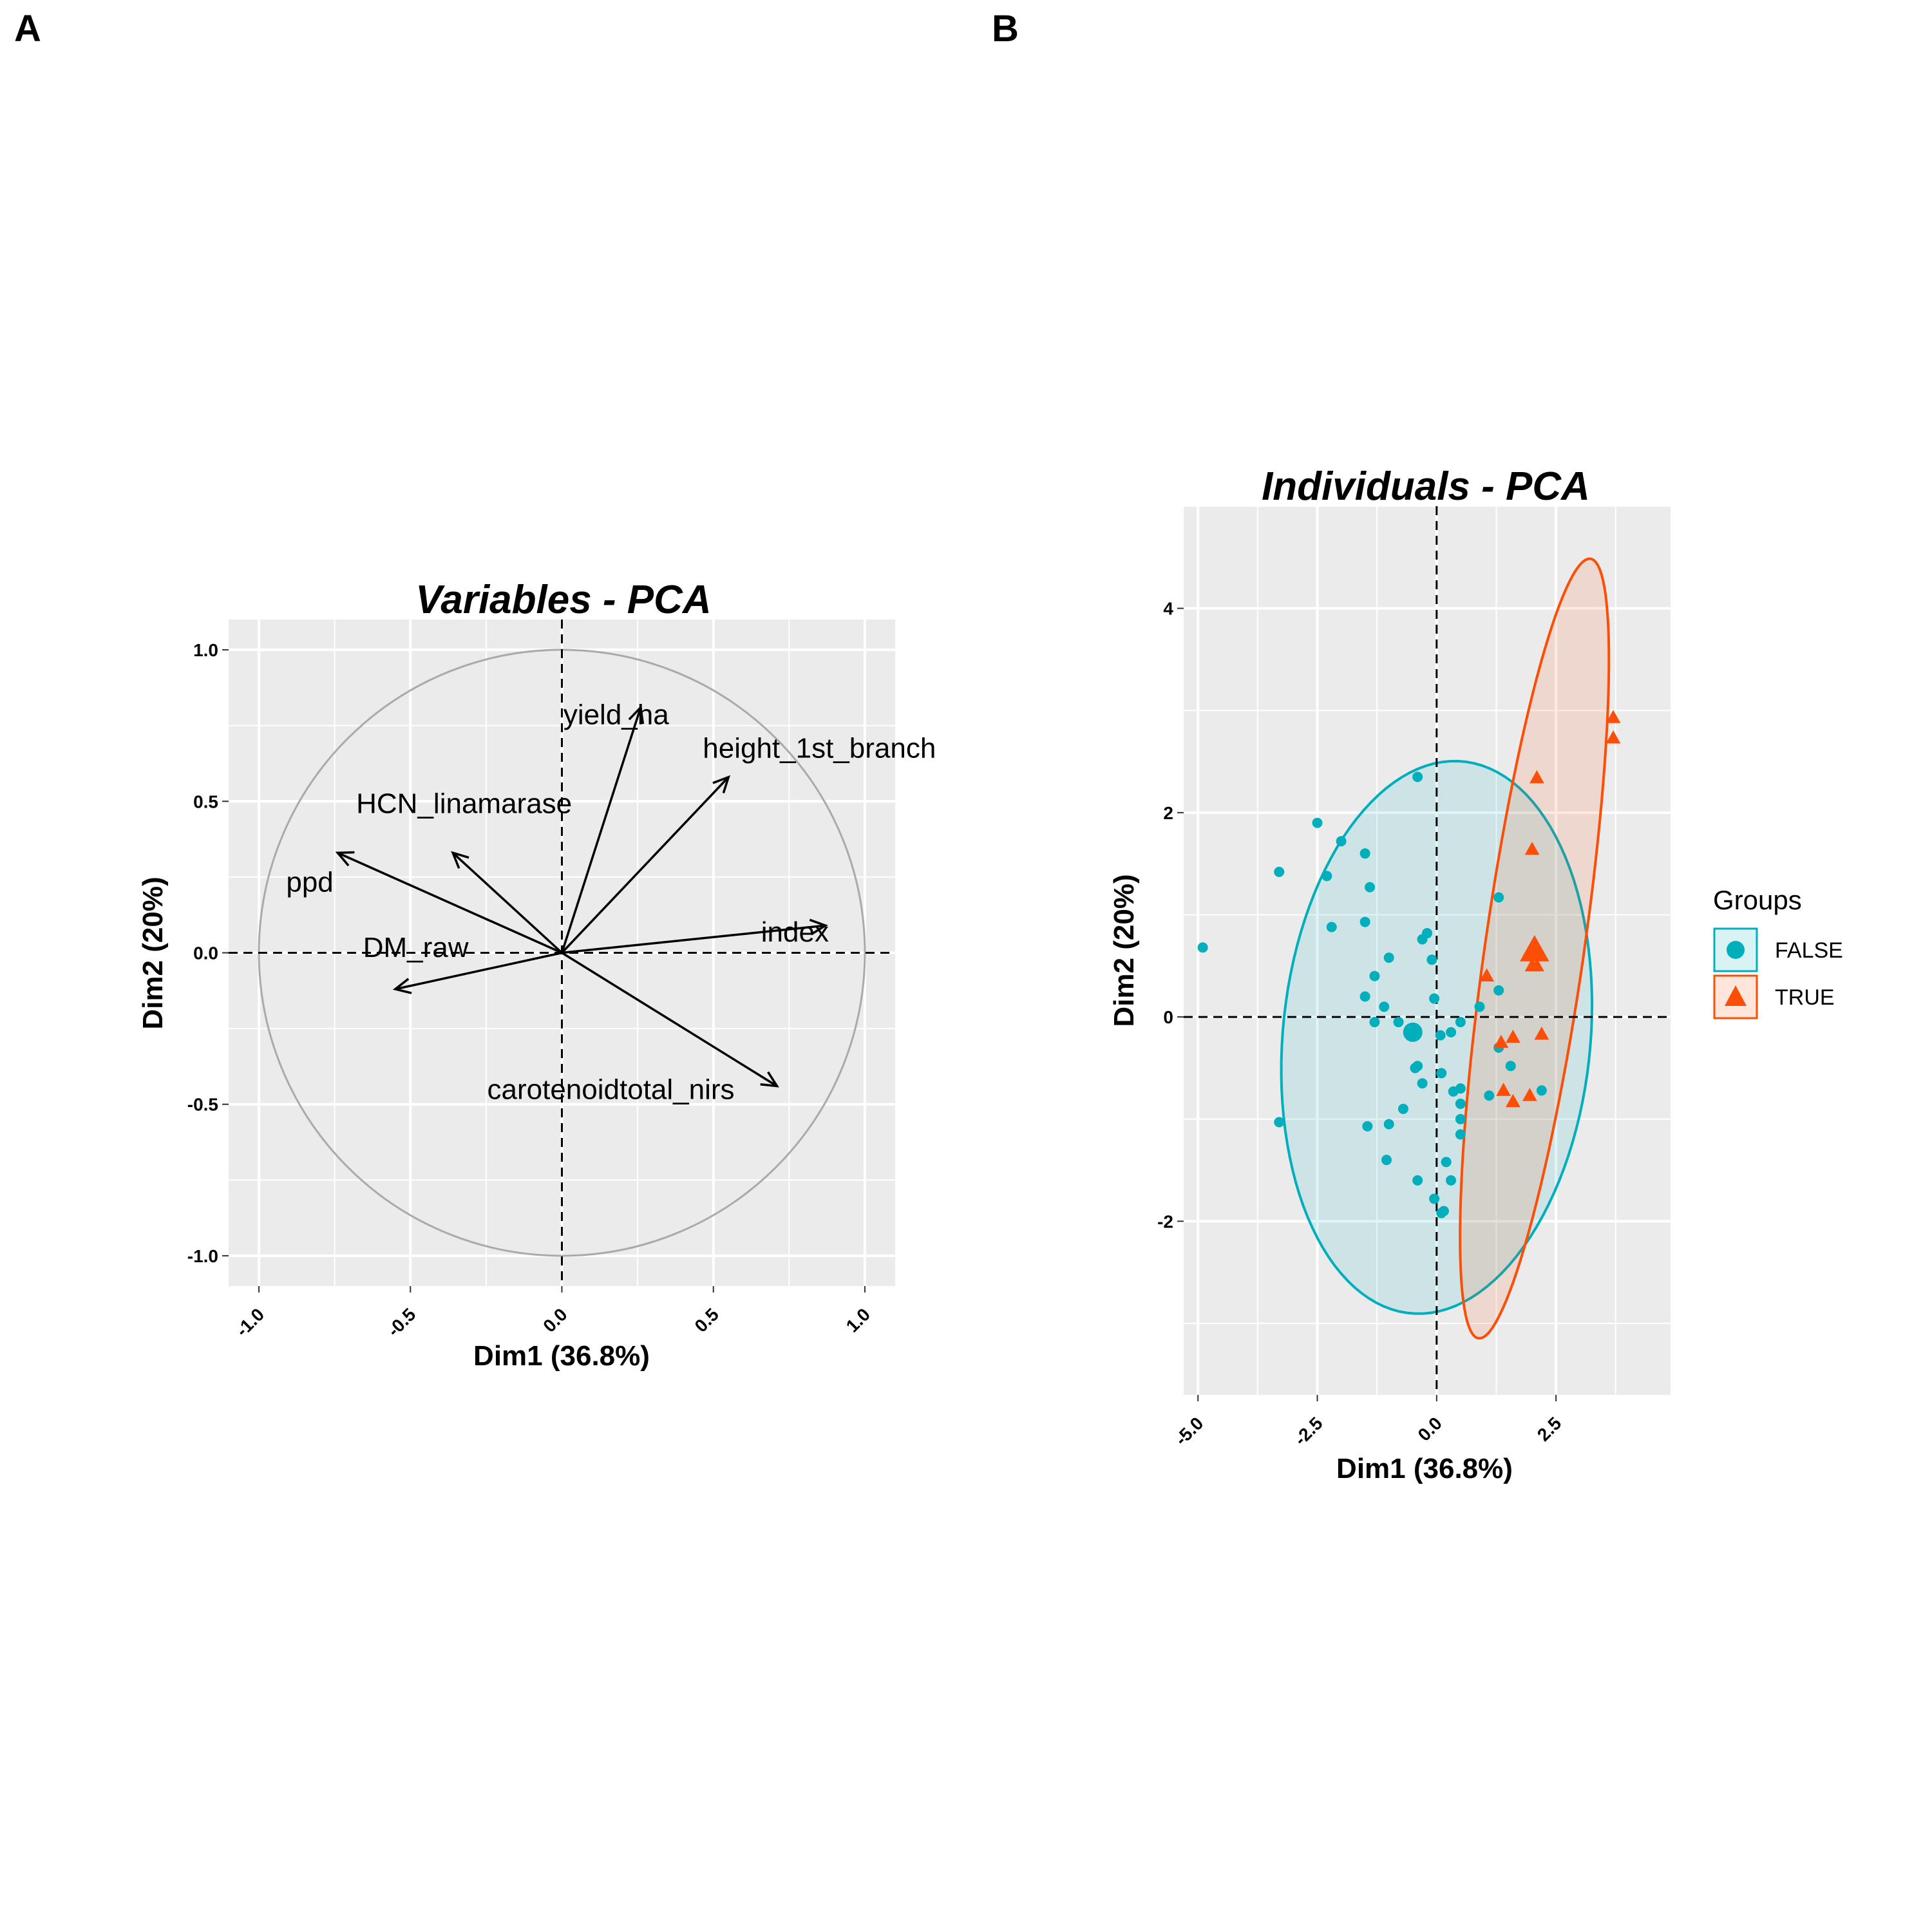 Image resolution: width=1932 pixels, height=1932 pixels. Describe the element at coordinates (1805, 998) in the screenshot. I see `legend-label-true: TRUE` at that location.